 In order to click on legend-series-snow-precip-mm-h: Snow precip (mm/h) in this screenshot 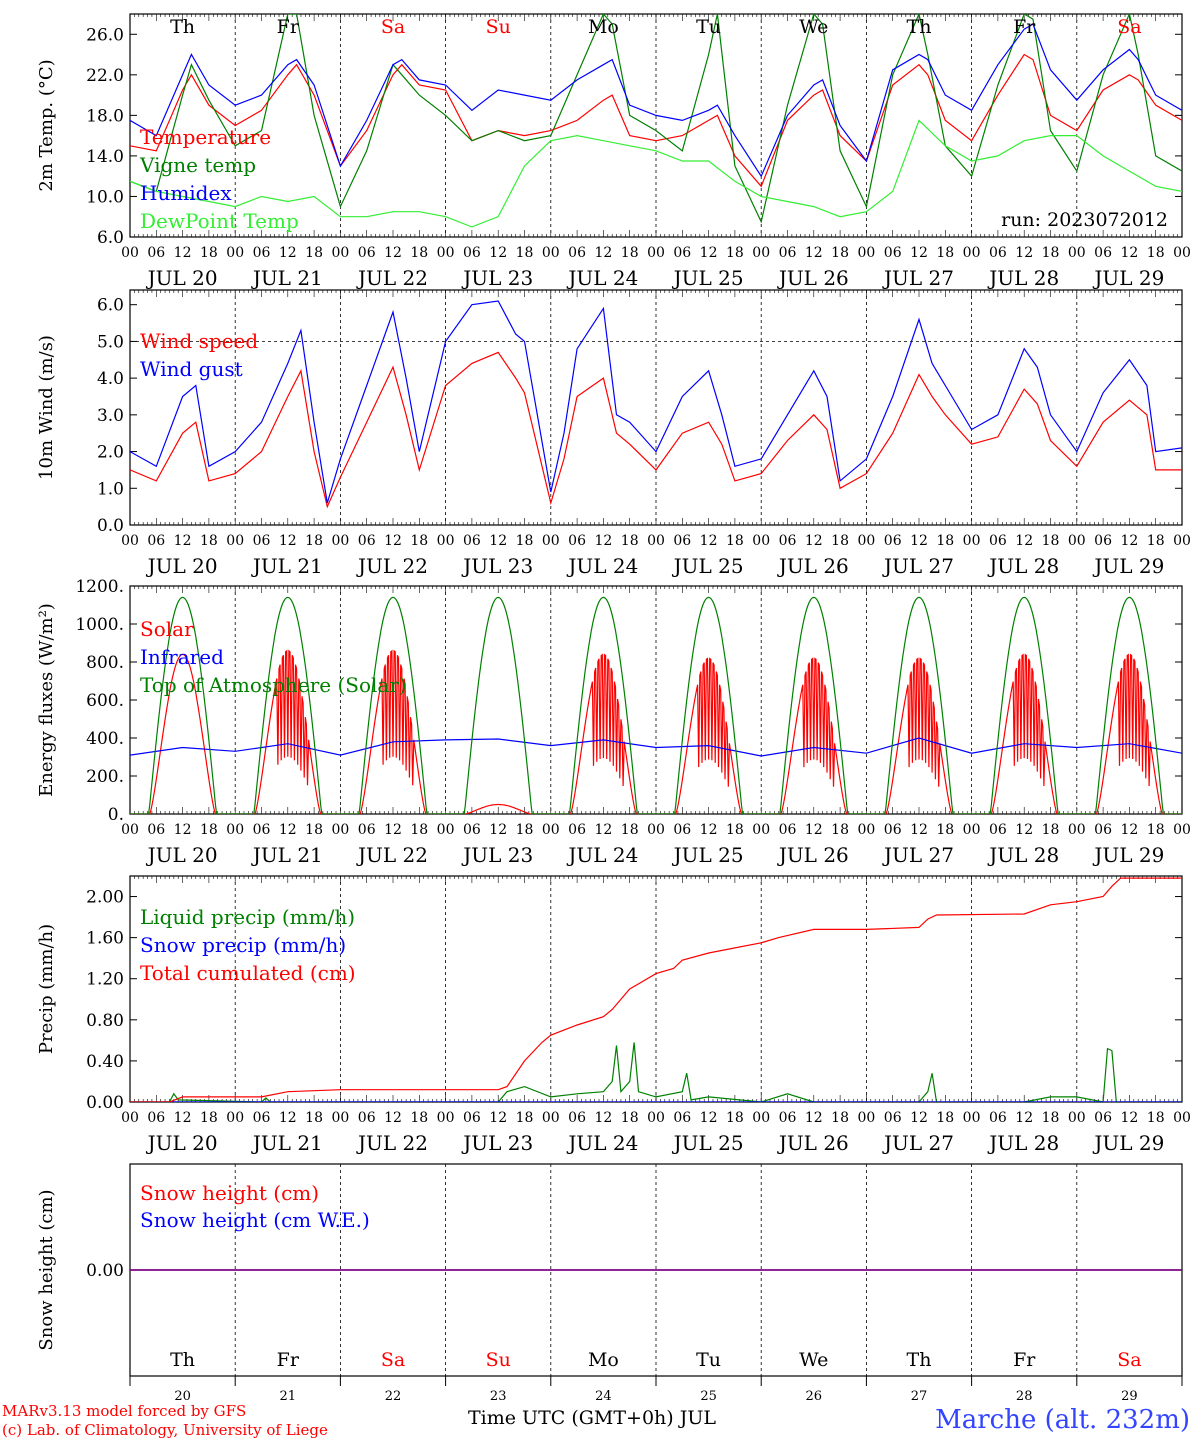, I will do `click(243, 945)`.